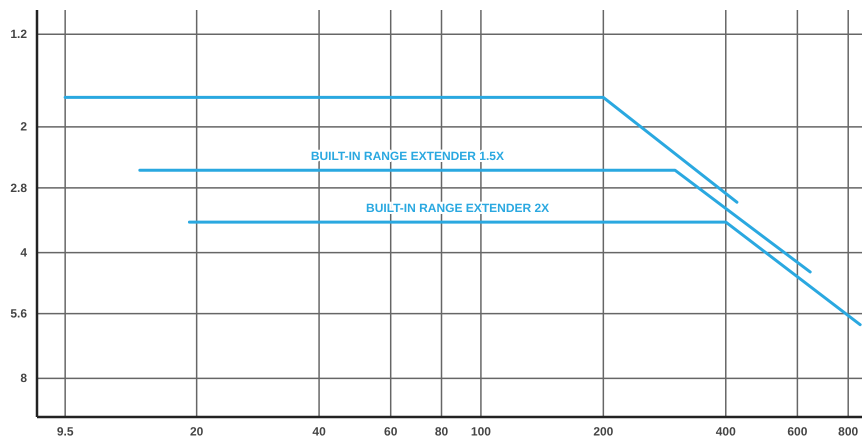 The image size is (866, 442). Describe the element at coordinates (24, 127) in the screenshot. I see `y-tick-label: 2` at that location.